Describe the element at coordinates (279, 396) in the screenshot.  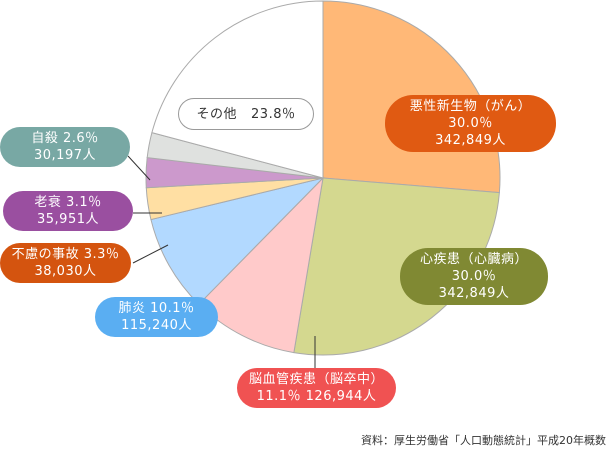
I see `label-percent: 11.1％` at that location.